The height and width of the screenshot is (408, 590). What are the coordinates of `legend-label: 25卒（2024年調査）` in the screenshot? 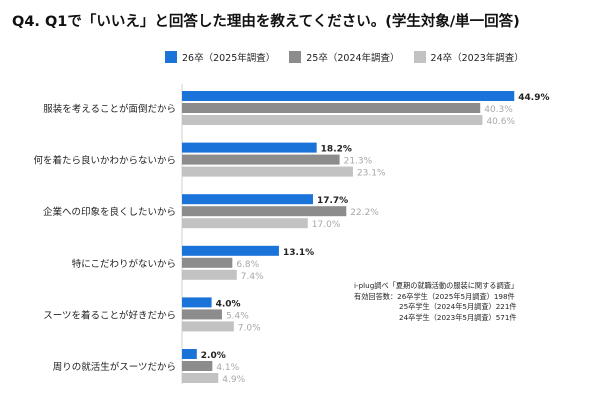 It's located at (353, 58).